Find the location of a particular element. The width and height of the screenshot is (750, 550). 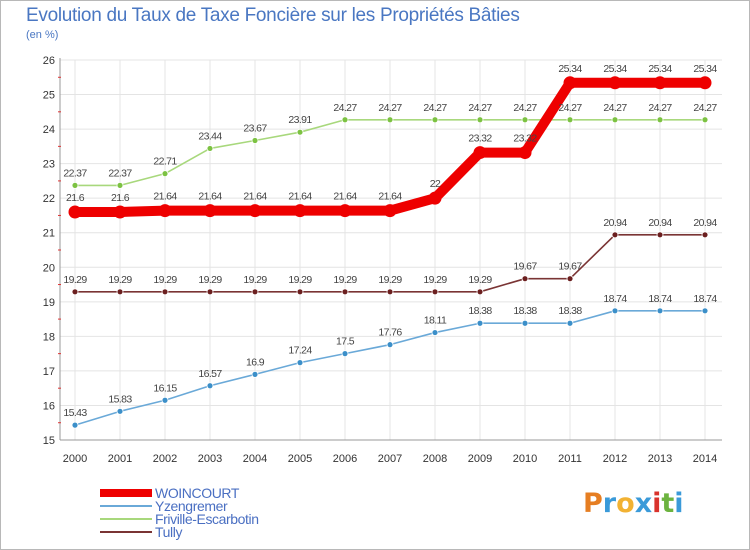

y-tick-label: 21 is located at coordinates (49, 234).